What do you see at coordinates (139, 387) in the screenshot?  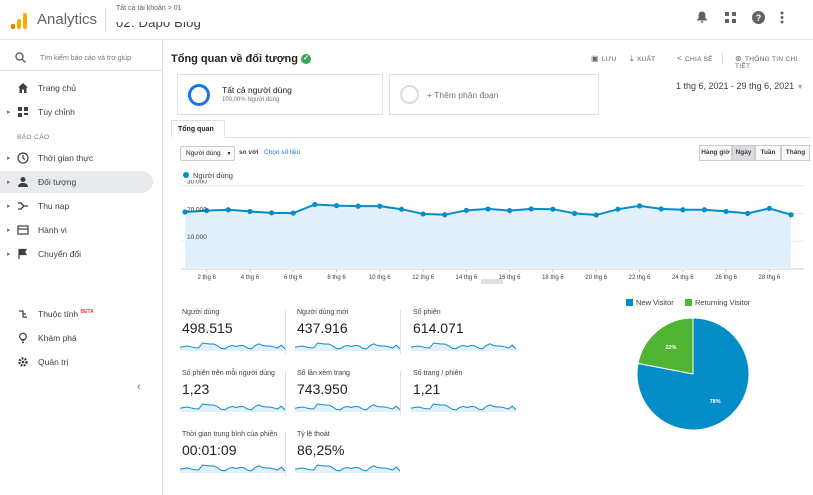 I see `collapse-sidebar-chevron-left-icon: ‹` at bounding box center [139, 387].